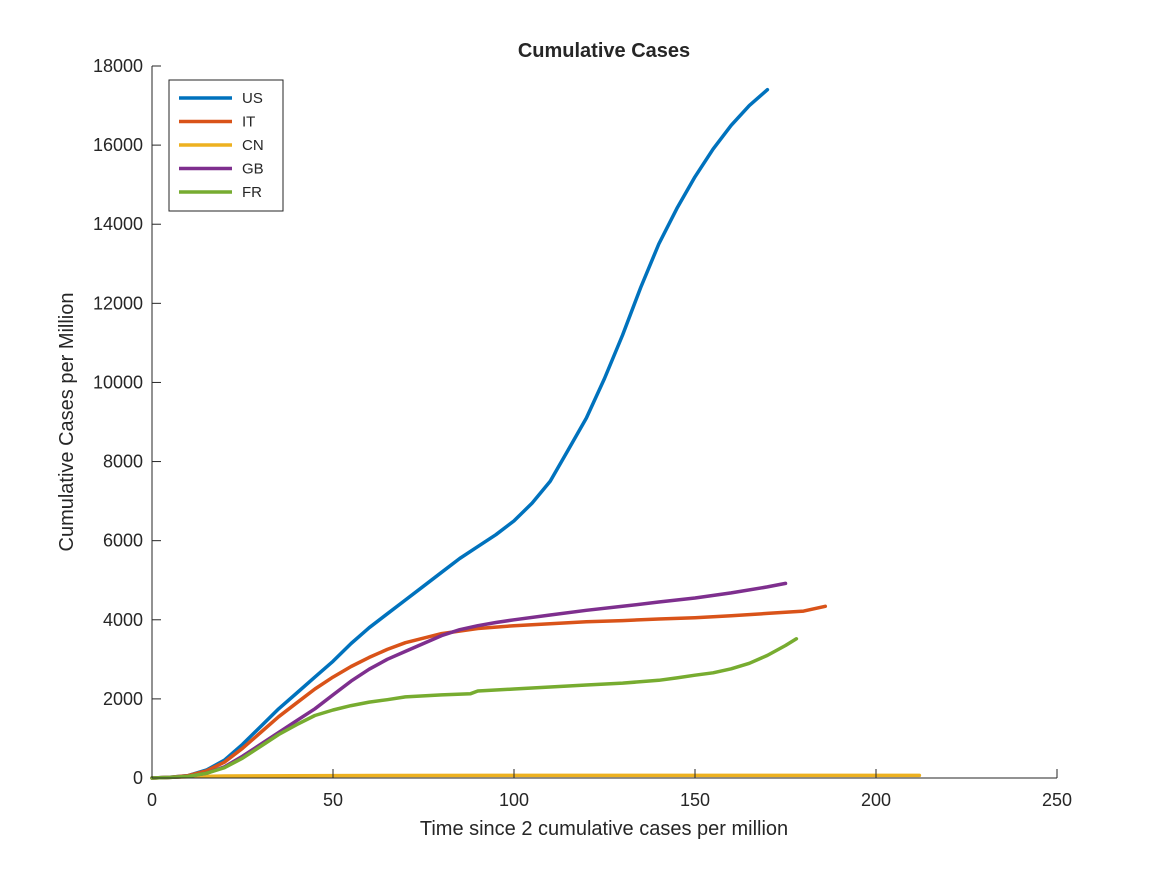 Image resolution: width=1167 pixels, height=875 pixels. Describe the element at coordinates (1057, 800) in the screenshot. I see `x-tick-label: 250` at that location.